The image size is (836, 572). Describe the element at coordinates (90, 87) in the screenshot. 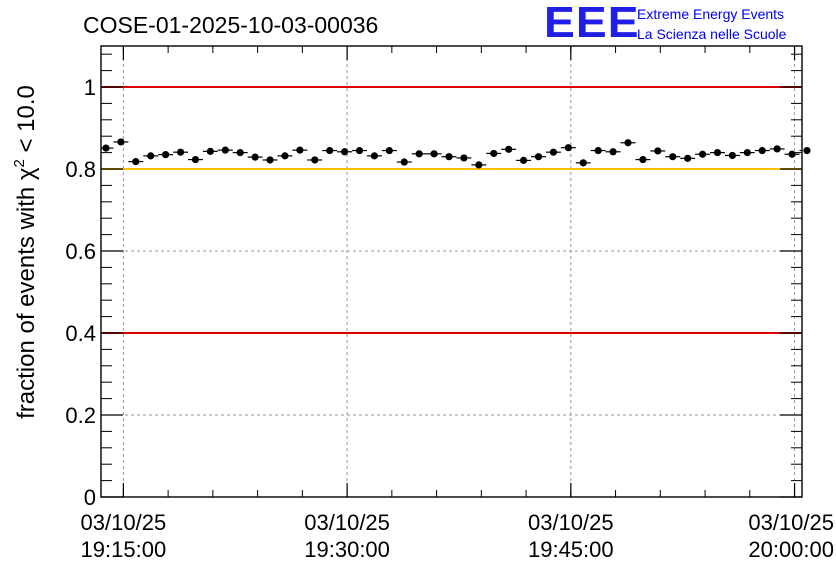

I see `y-tick-label: 1` at that location.